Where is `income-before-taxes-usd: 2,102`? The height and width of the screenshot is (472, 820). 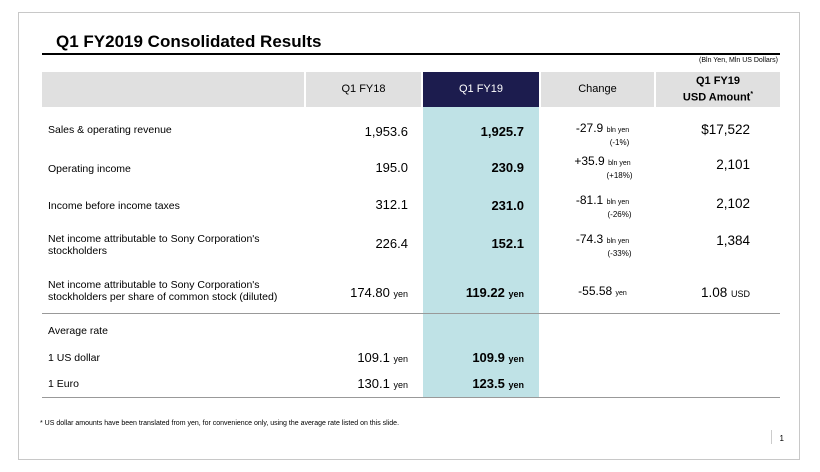
income-before-taxes-usd: 2,102 is located at coordinates (733, 203).